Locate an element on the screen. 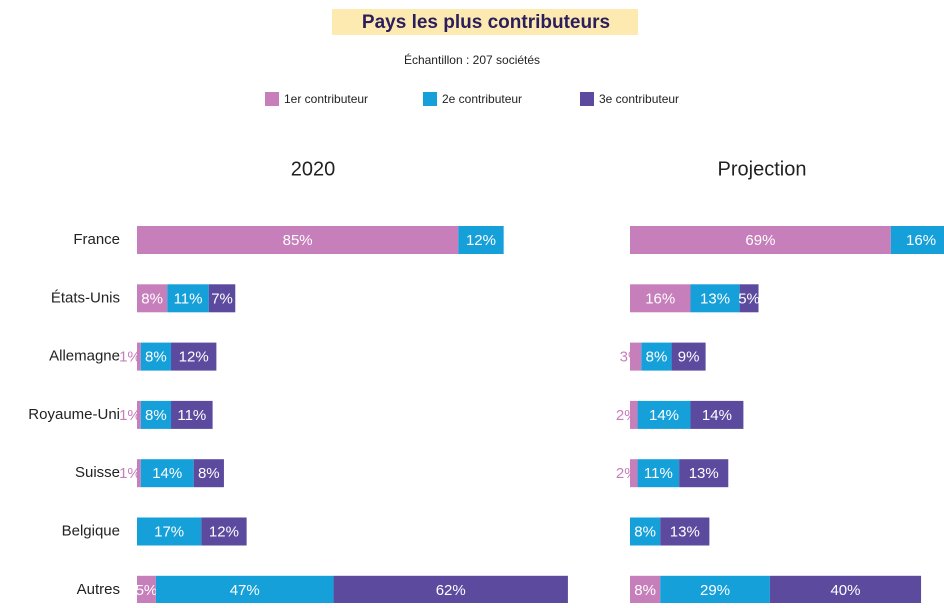 Image resolution: width=944 pixels, height=608 pixels. value-label: 7% is located at coordinates (222, 298).